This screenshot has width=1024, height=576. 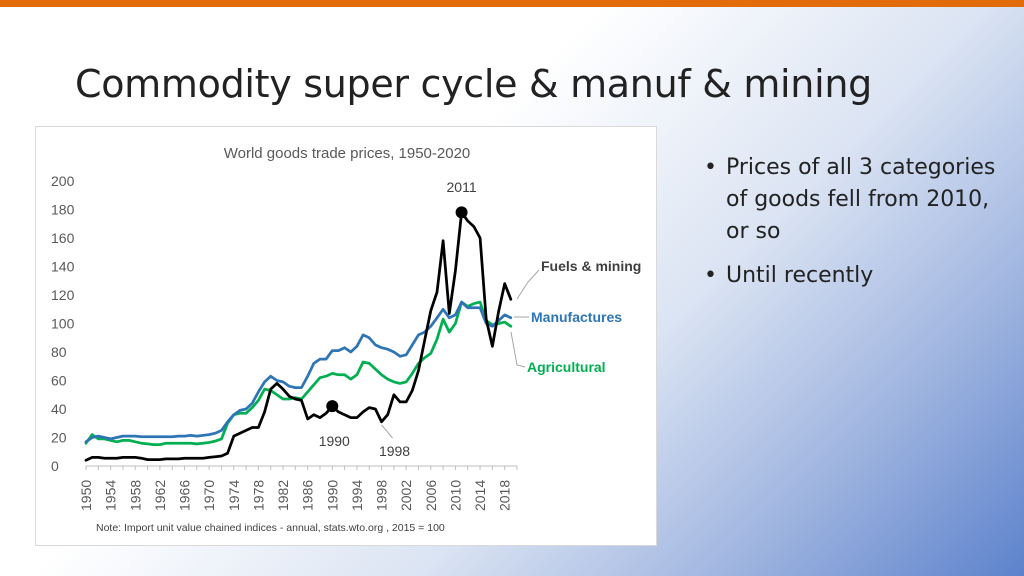 I want to click on annotation-label: 1998, so click(x=394, y=451).